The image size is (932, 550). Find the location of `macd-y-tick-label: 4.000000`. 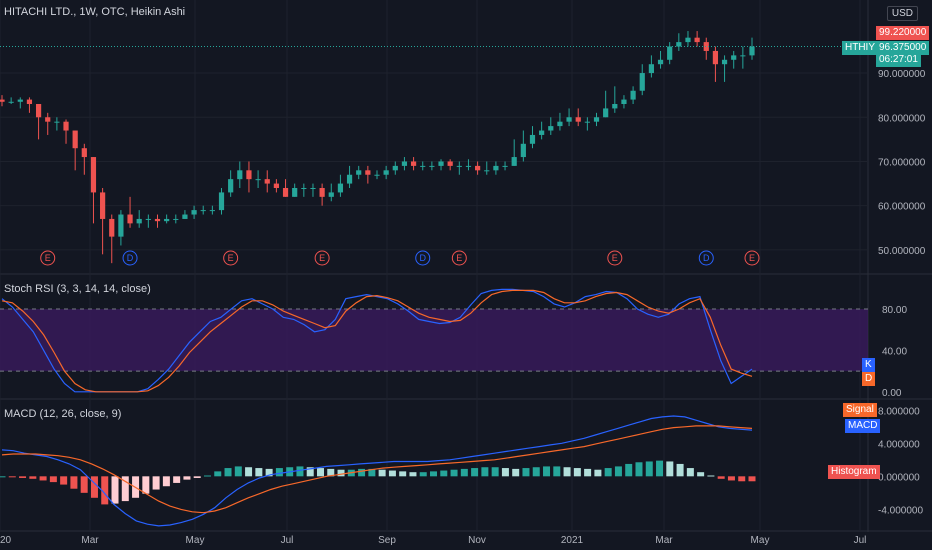

macd-y-tick-label: 4.000000 is located at coordinates (899, 444).